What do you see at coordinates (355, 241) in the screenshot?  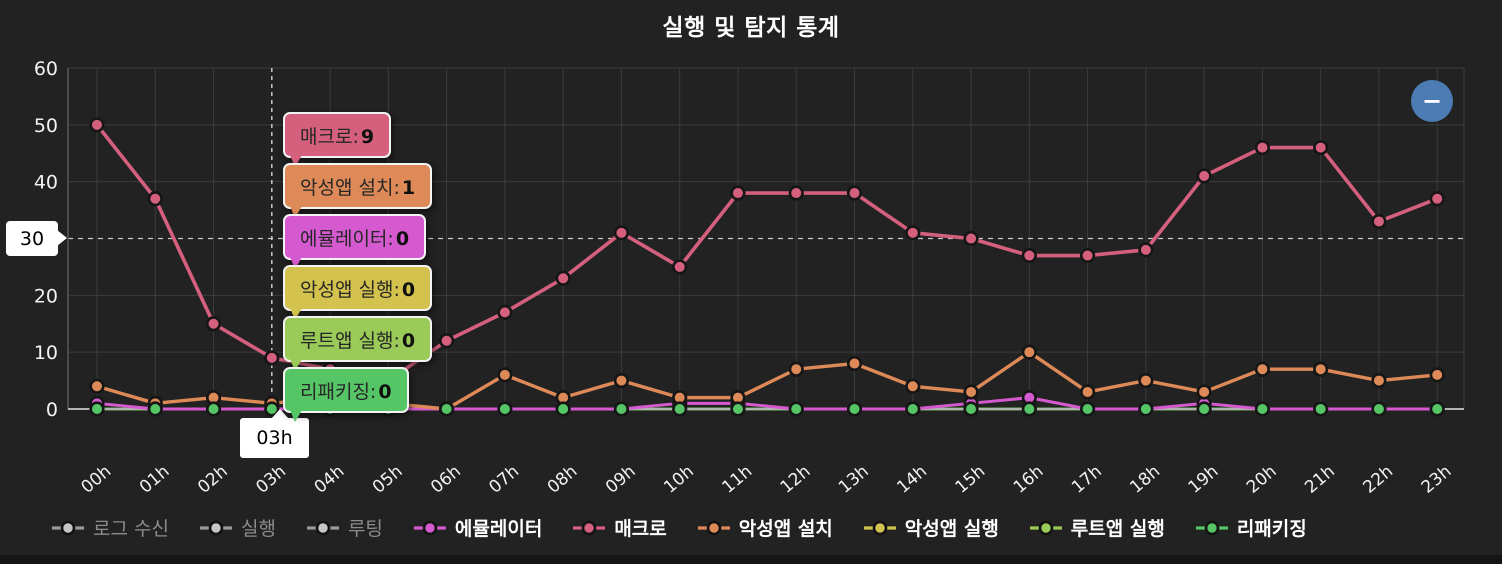 I see `tooltip-row-emulator: 에뮬레이터: 0` at bounding box center [355, 241].